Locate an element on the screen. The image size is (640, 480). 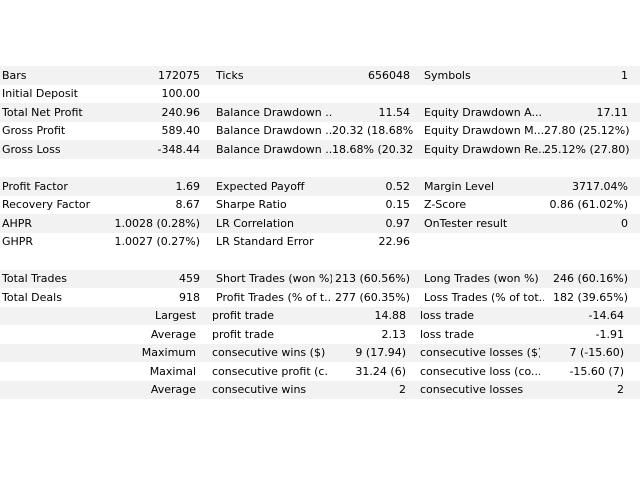
label-col3: Margin Level is located at coordinates (459, 186).